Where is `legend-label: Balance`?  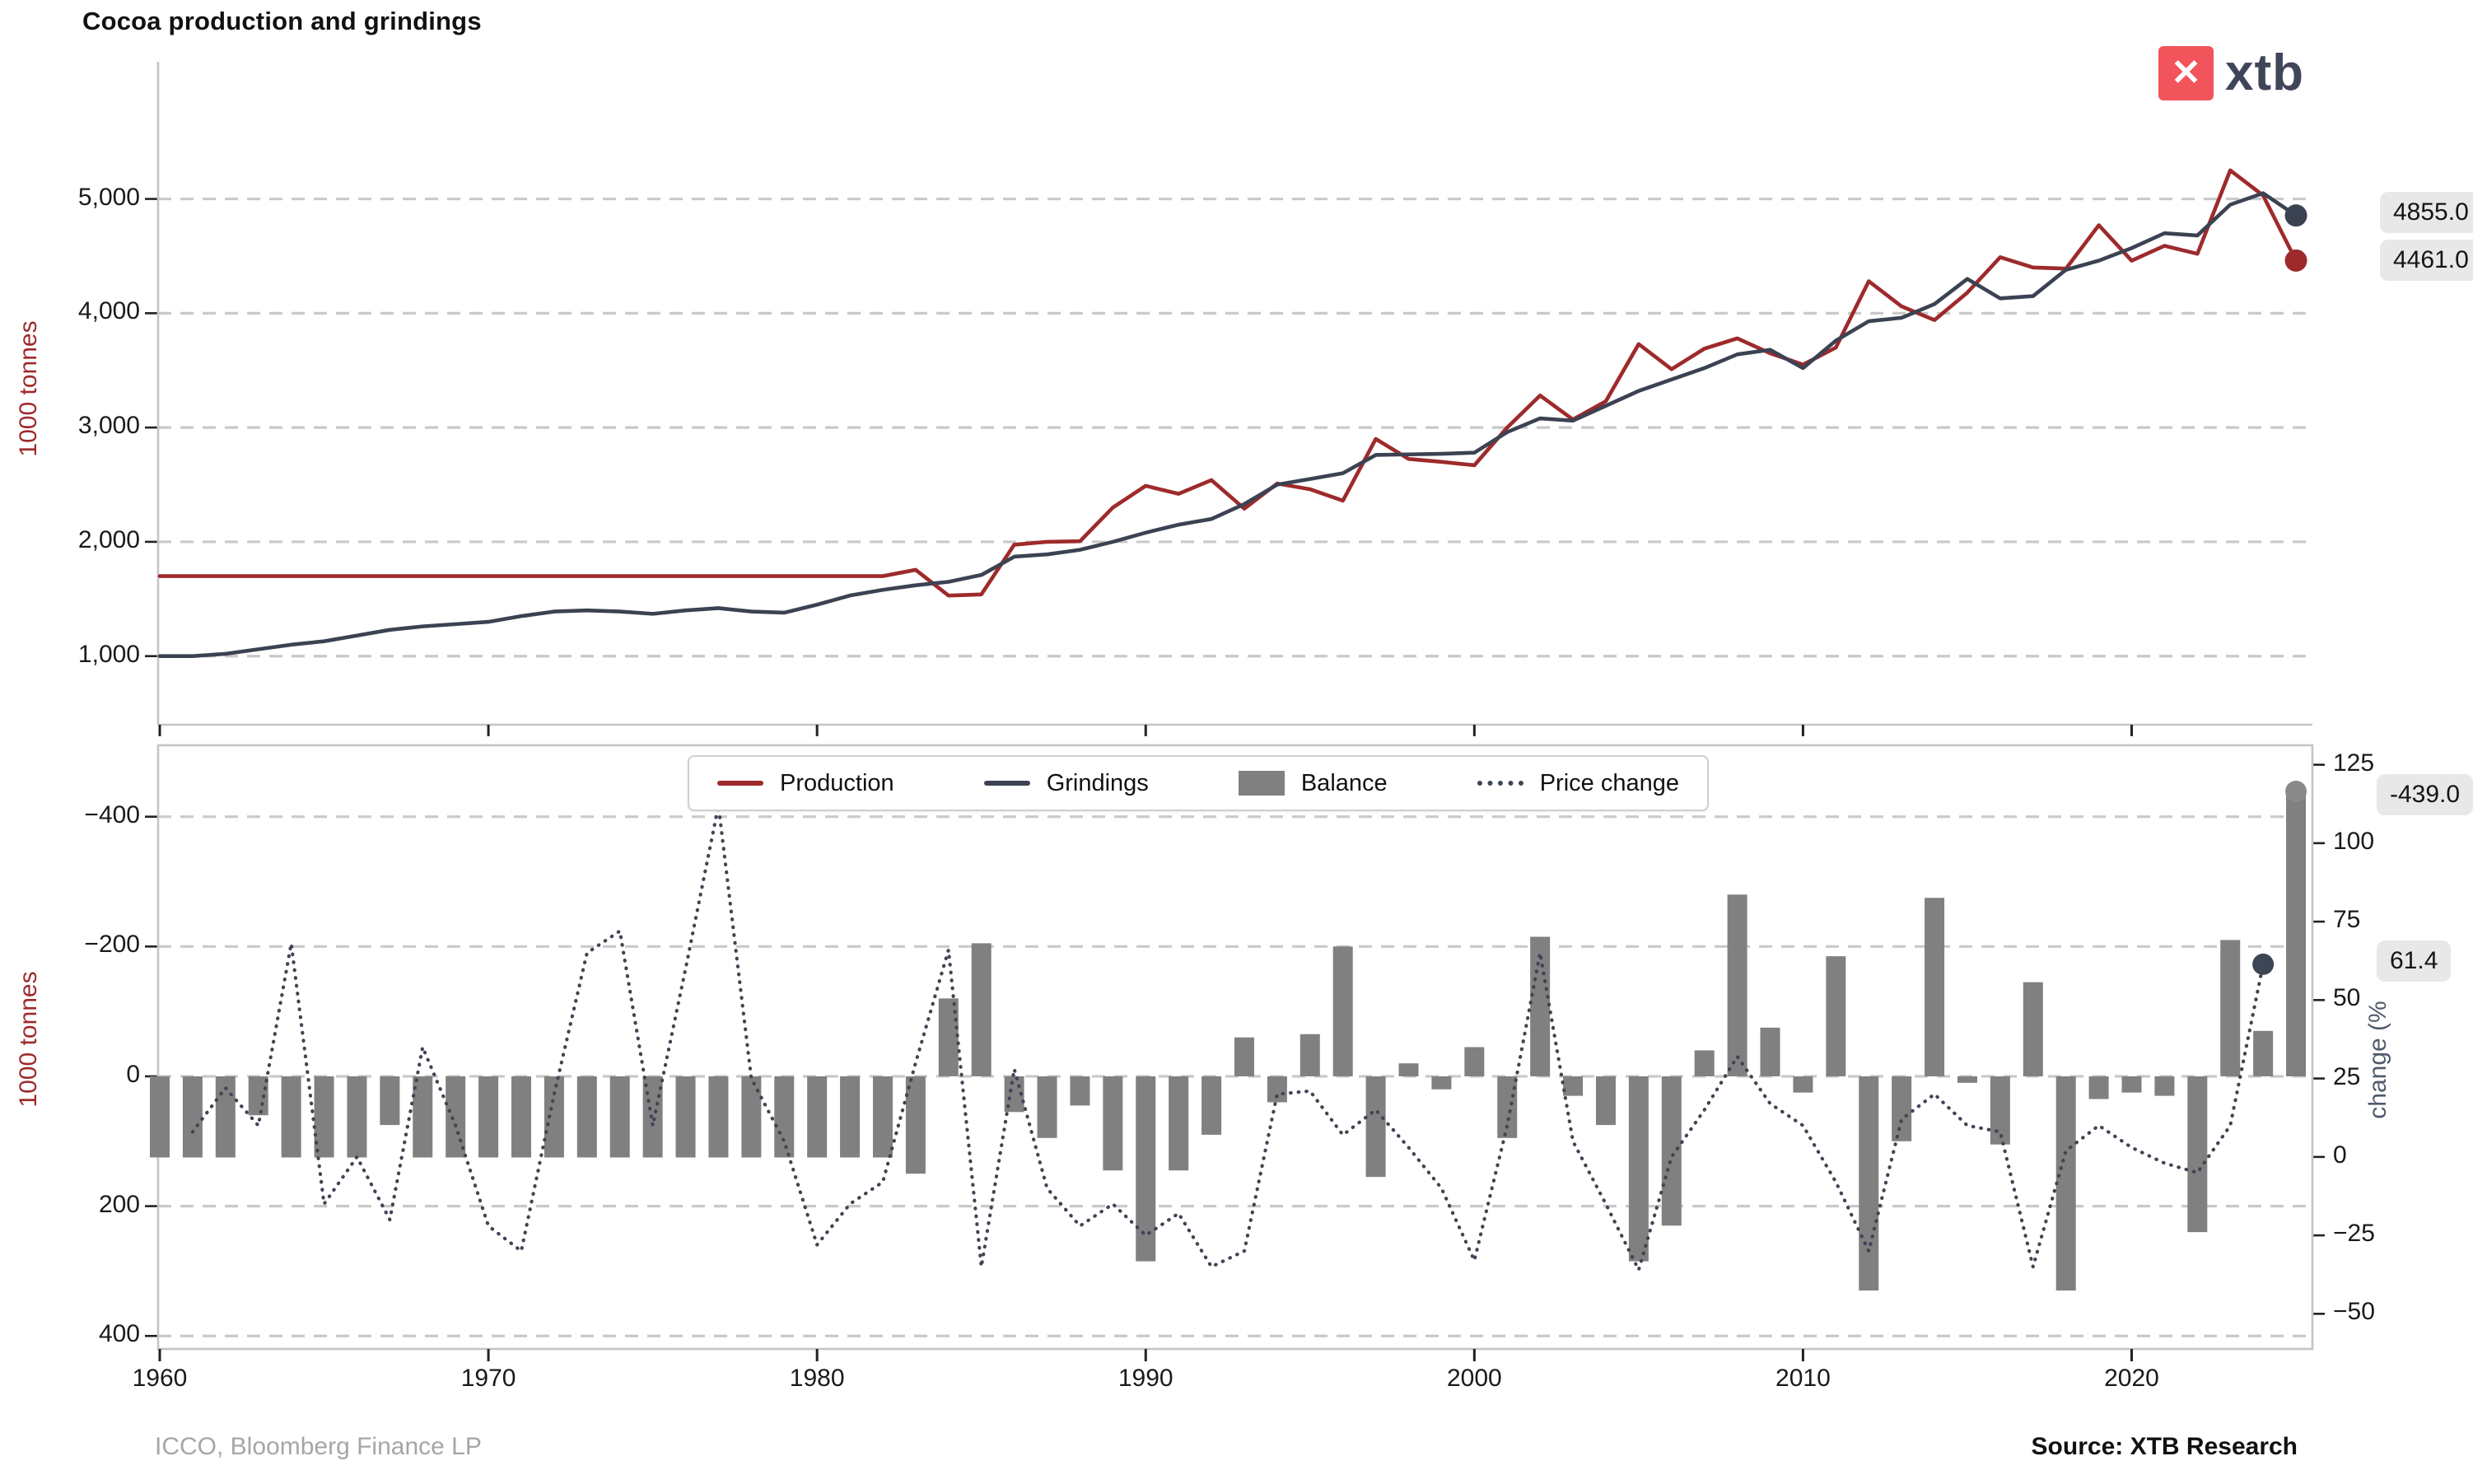
legend-label: Balance is located at coordinates (1344, 782).